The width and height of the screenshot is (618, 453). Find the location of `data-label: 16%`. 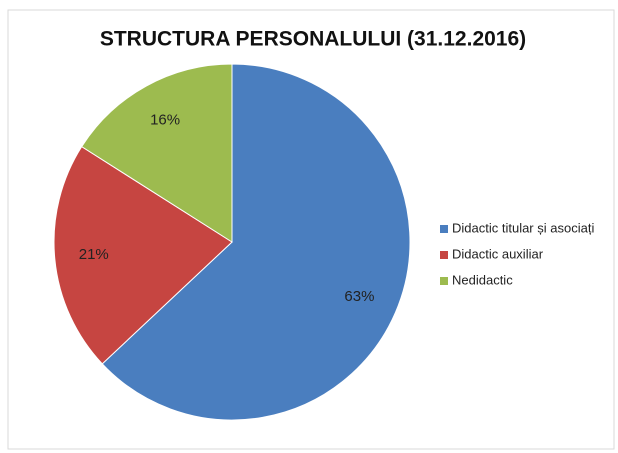

data-label: 16% is located at coordinates (165, 119).